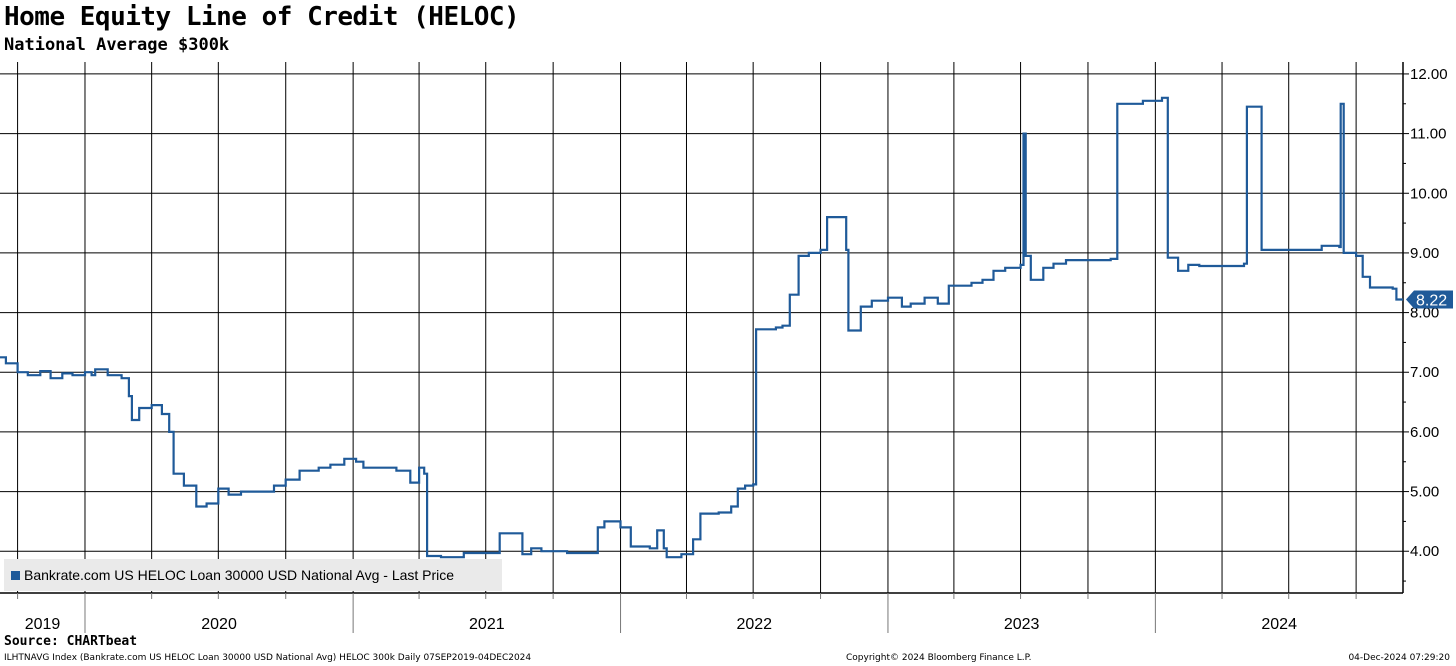 This screenshot has height=666, width=1456. Describe the element at coordinates (15, 575) in the screenshot. I see `legend-swatch` at that location.